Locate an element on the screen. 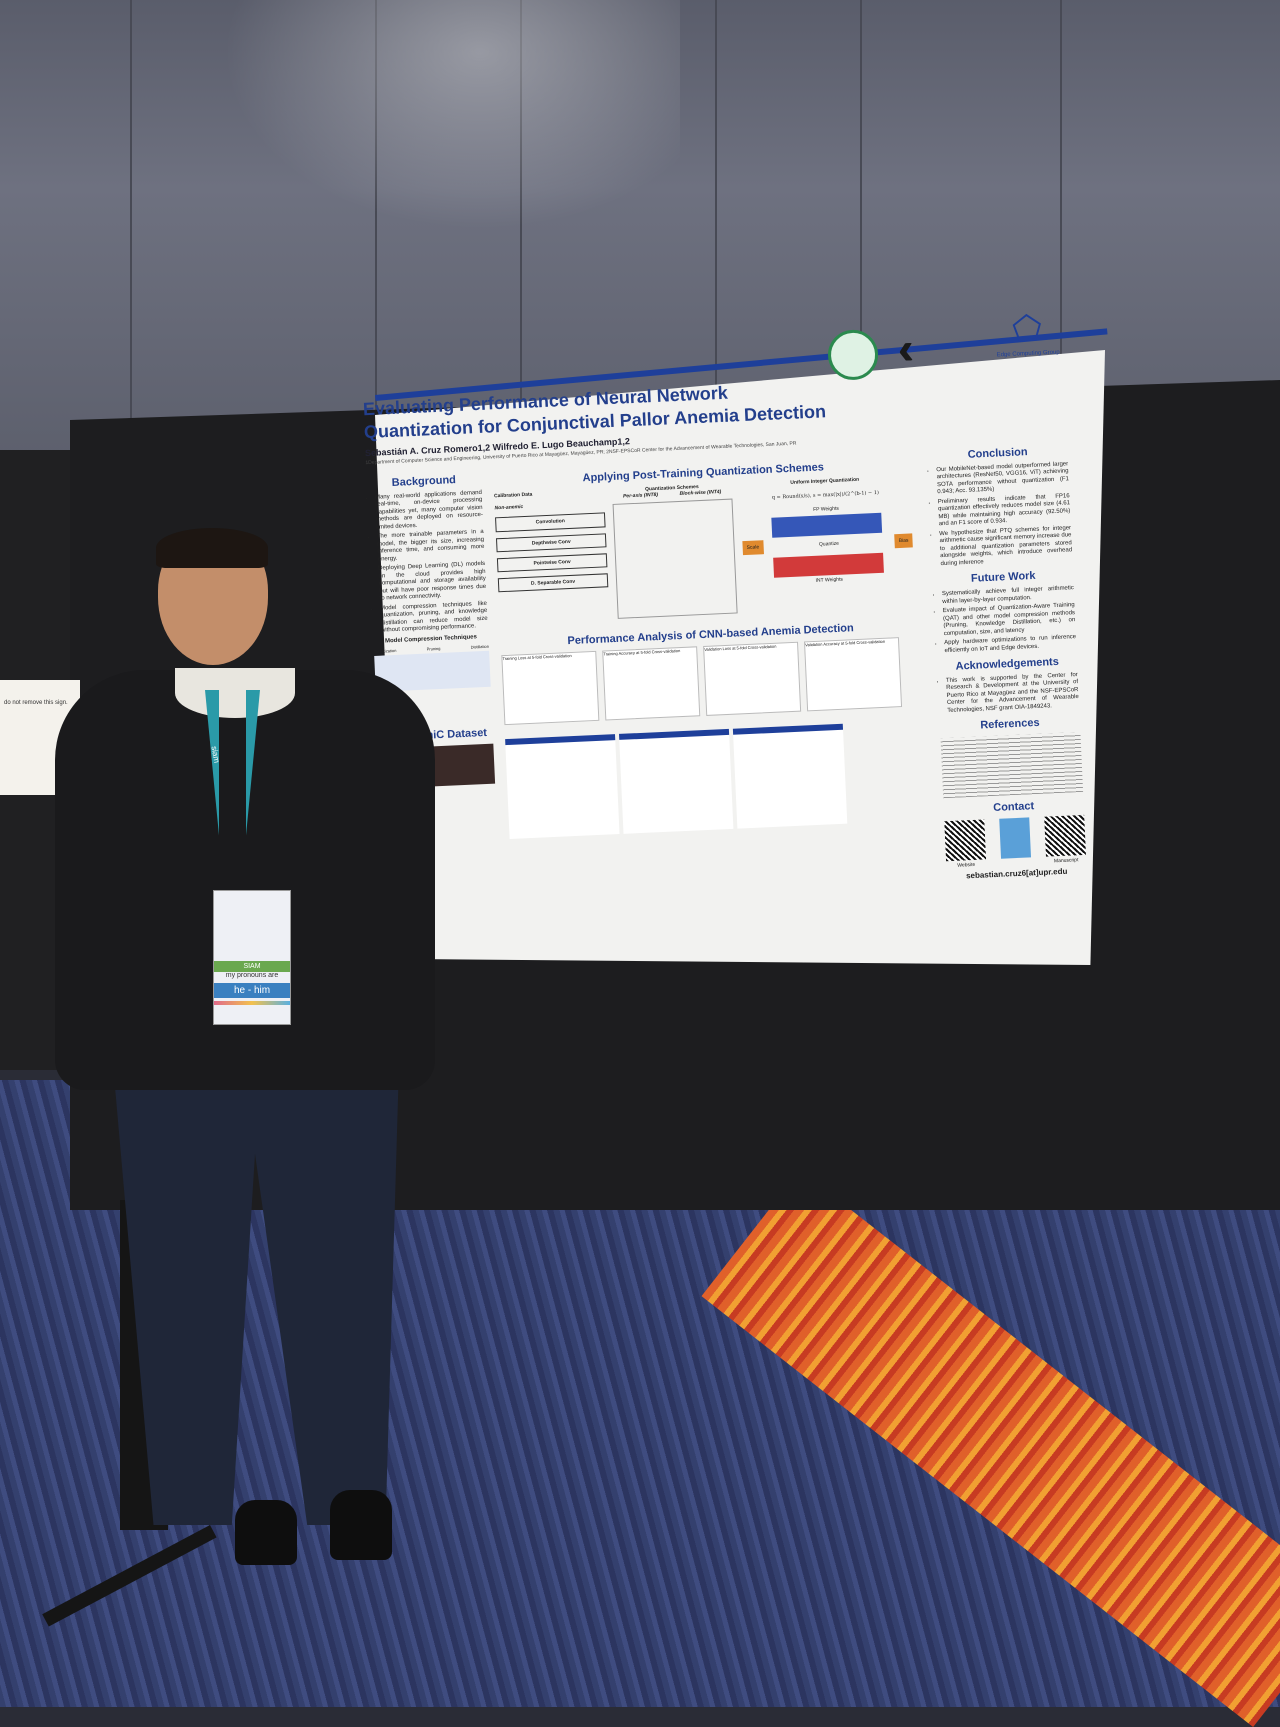 This screenshot has width=1280, height=1727. calibration-label: Calibration Data is located at coordinates (513, 495).